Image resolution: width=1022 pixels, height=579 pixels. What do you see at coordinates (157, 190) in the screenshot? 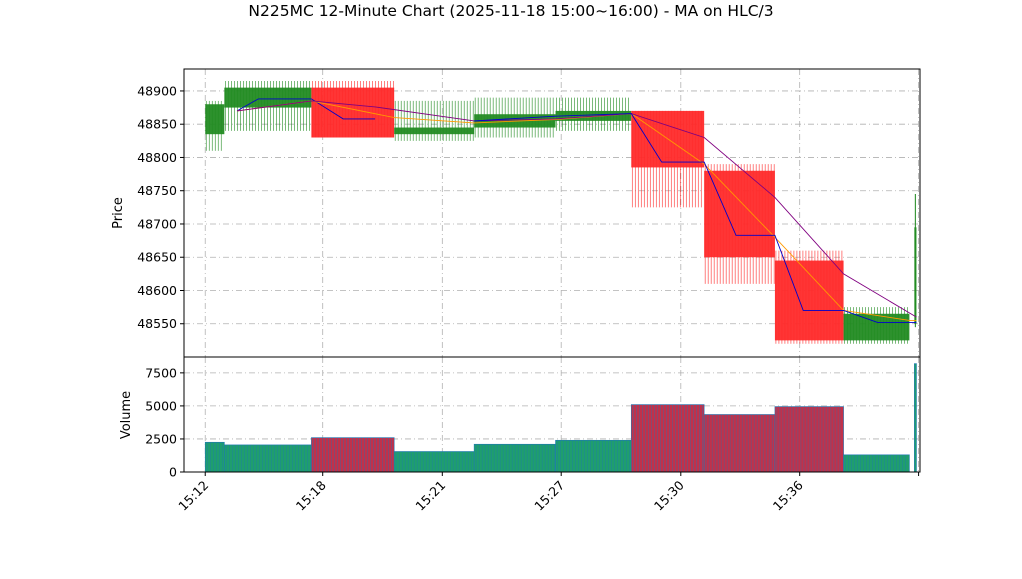
I see `price-tick-label: 48750` at bounding box center [157, 190].